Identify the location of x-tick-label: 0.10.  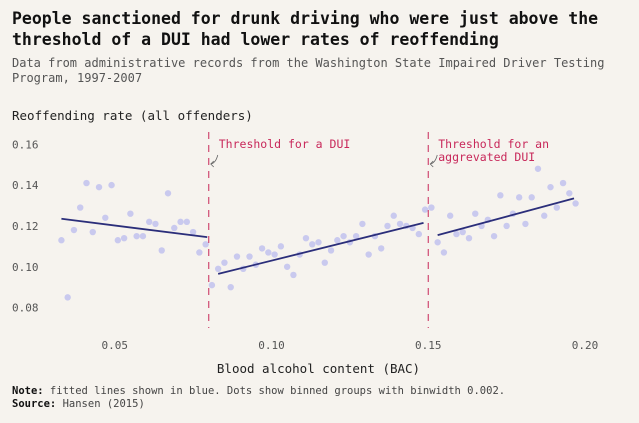
(271, 345).